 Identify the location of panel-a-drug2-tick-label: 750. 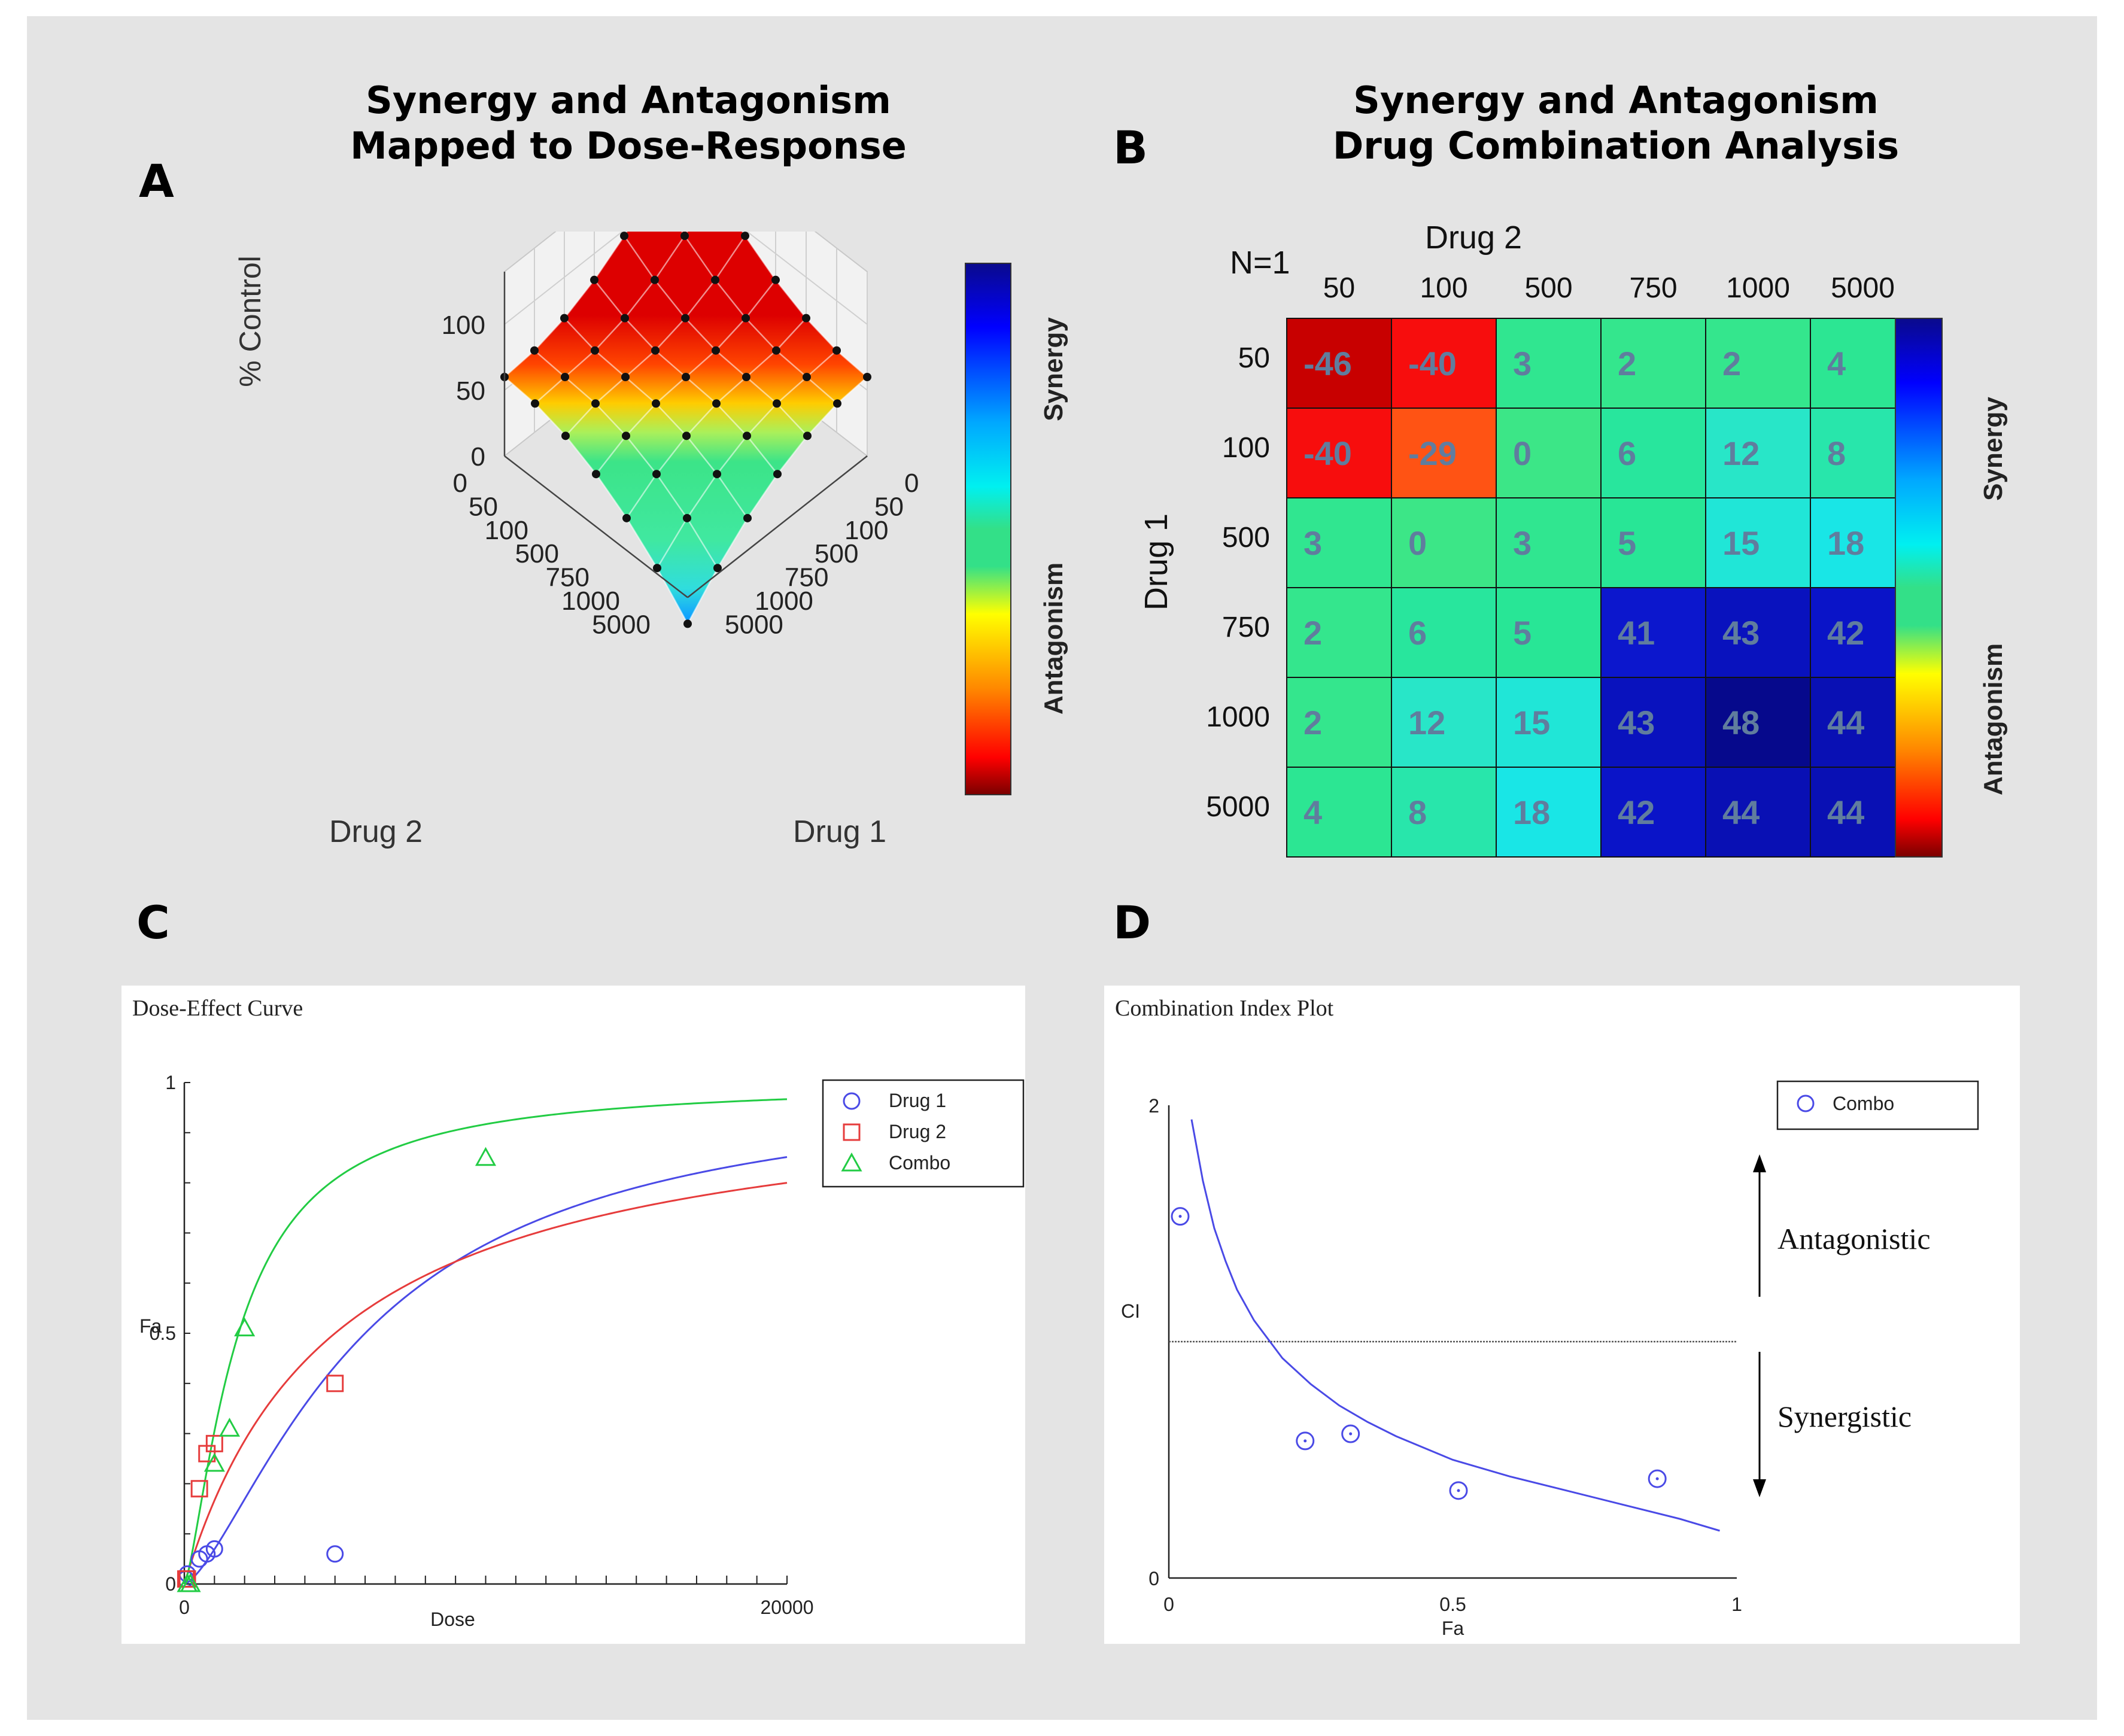
(568, 577).